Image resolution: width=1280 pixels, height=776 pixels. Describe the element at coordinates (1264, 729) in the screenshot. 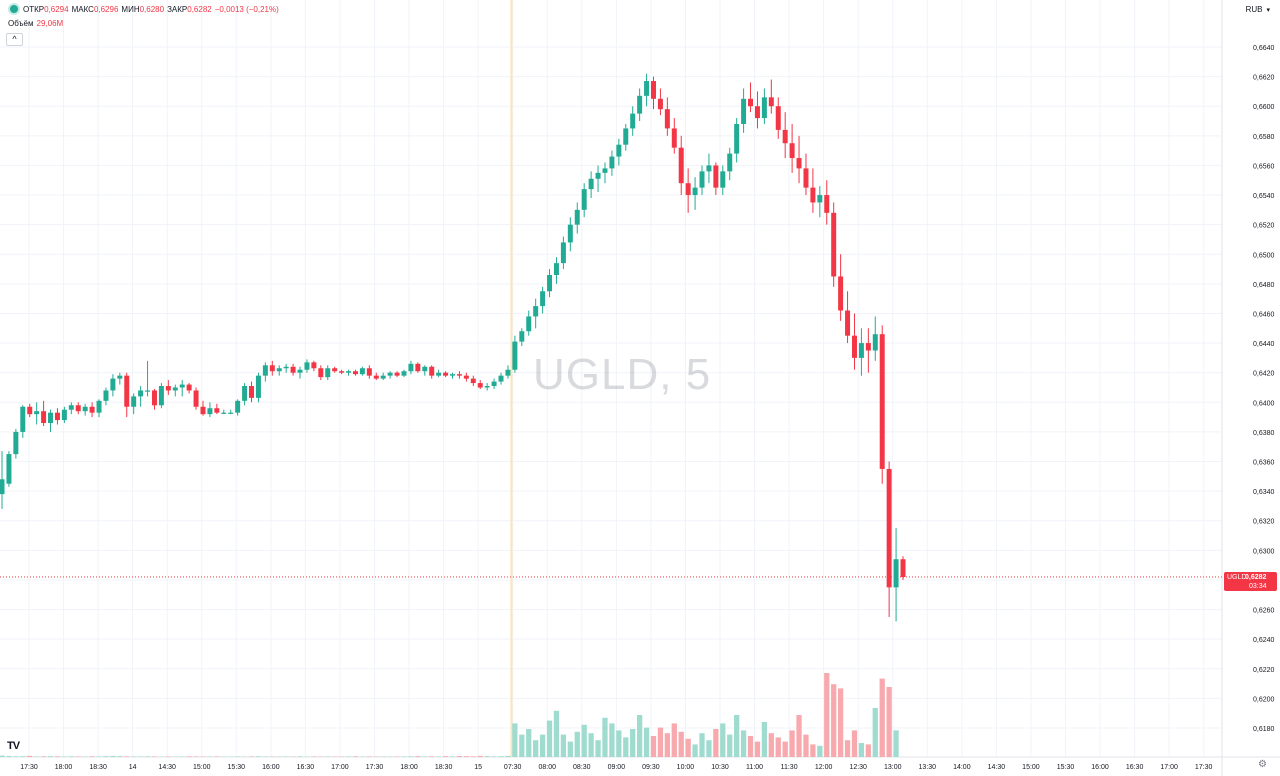

I see `price-tick-label: 0,6180` at that location.